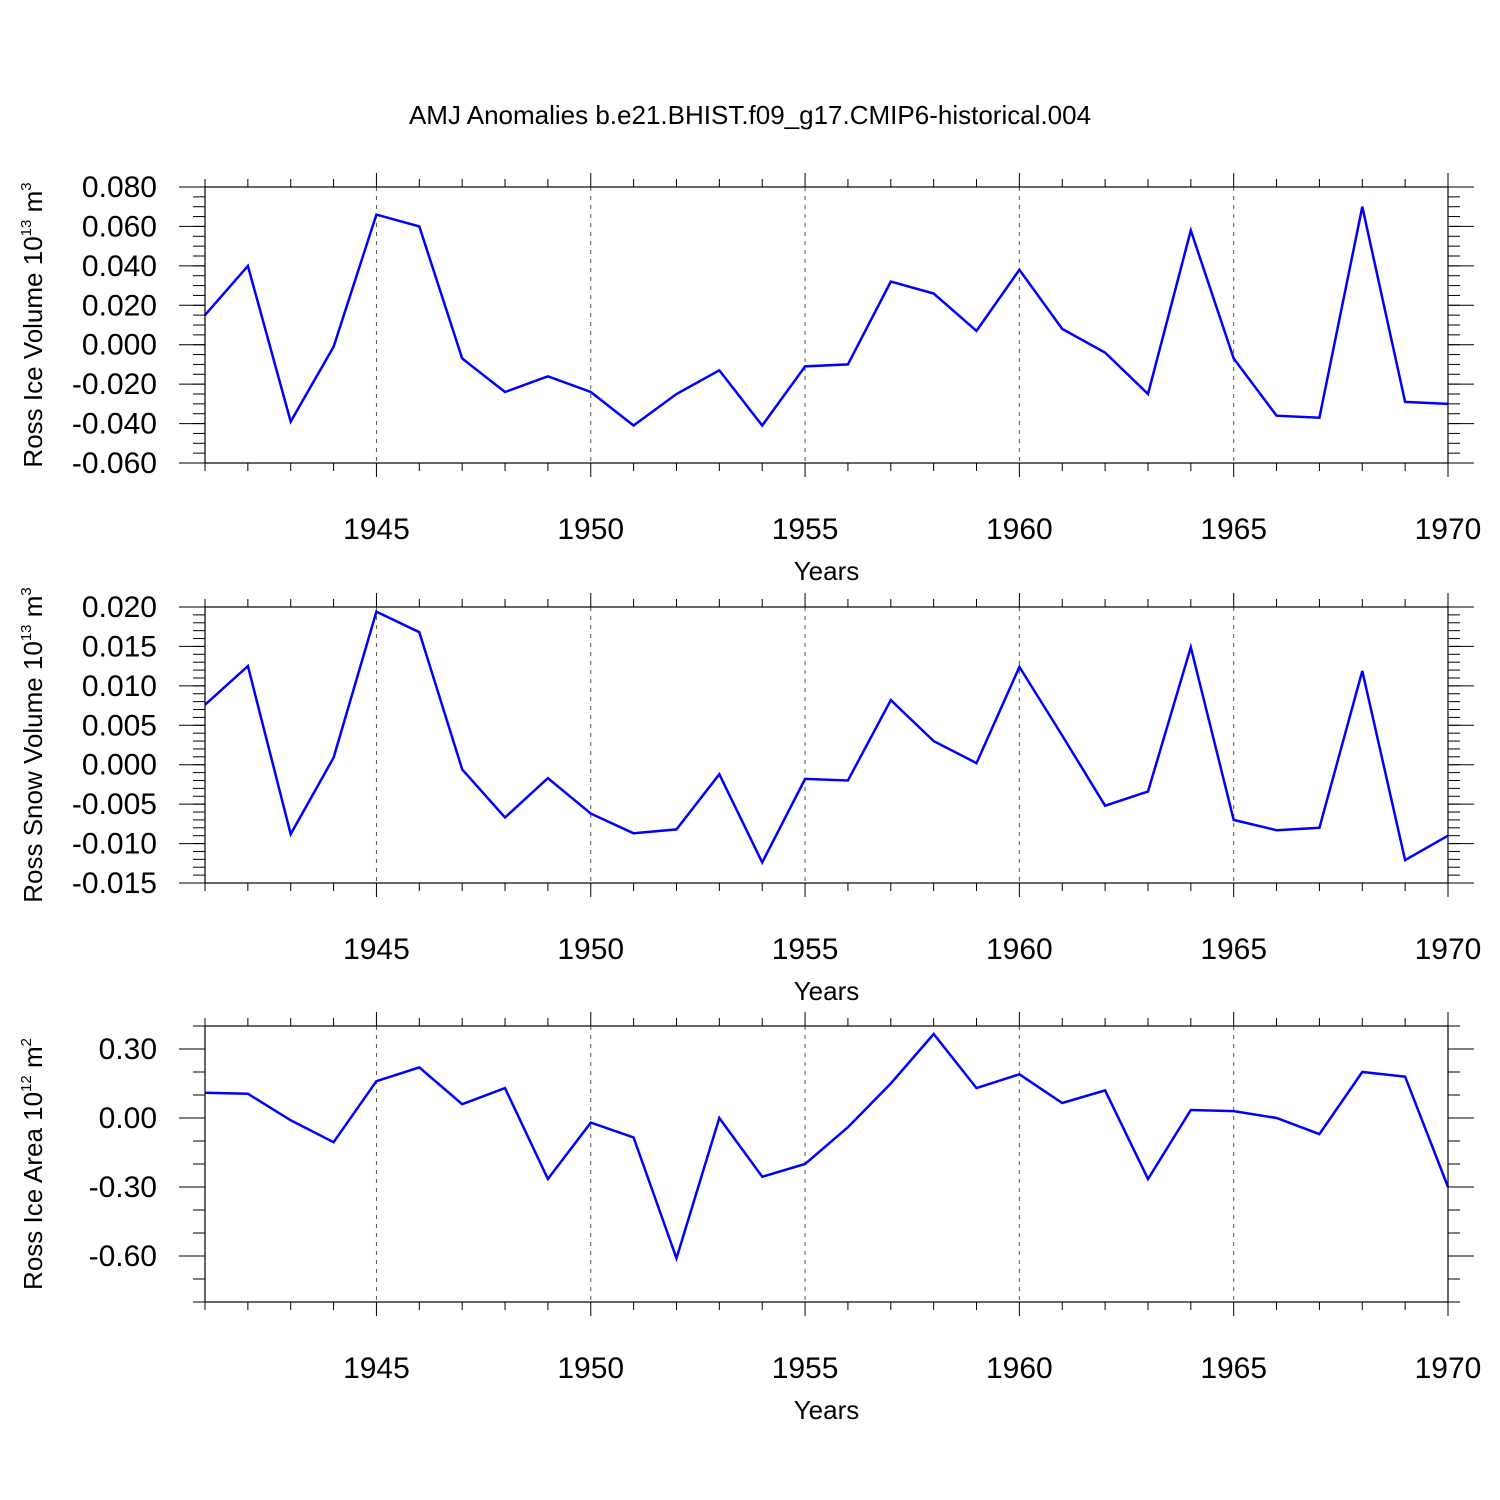 This screenshot has height=1500, width=1500. I want to click on y-tick-label: -0.015, so click(114, 883).